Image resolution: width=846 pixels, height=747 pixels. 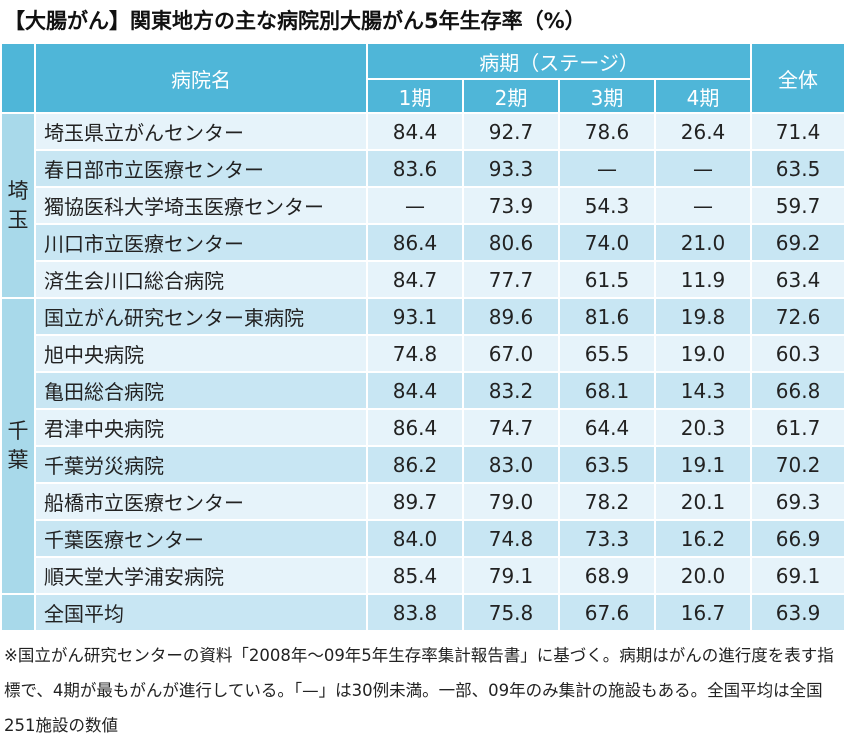 What do you see at coordinates (798, 242) in the screenshot?
I see `overall-value: 69.2` at bounding box center [798, 242].